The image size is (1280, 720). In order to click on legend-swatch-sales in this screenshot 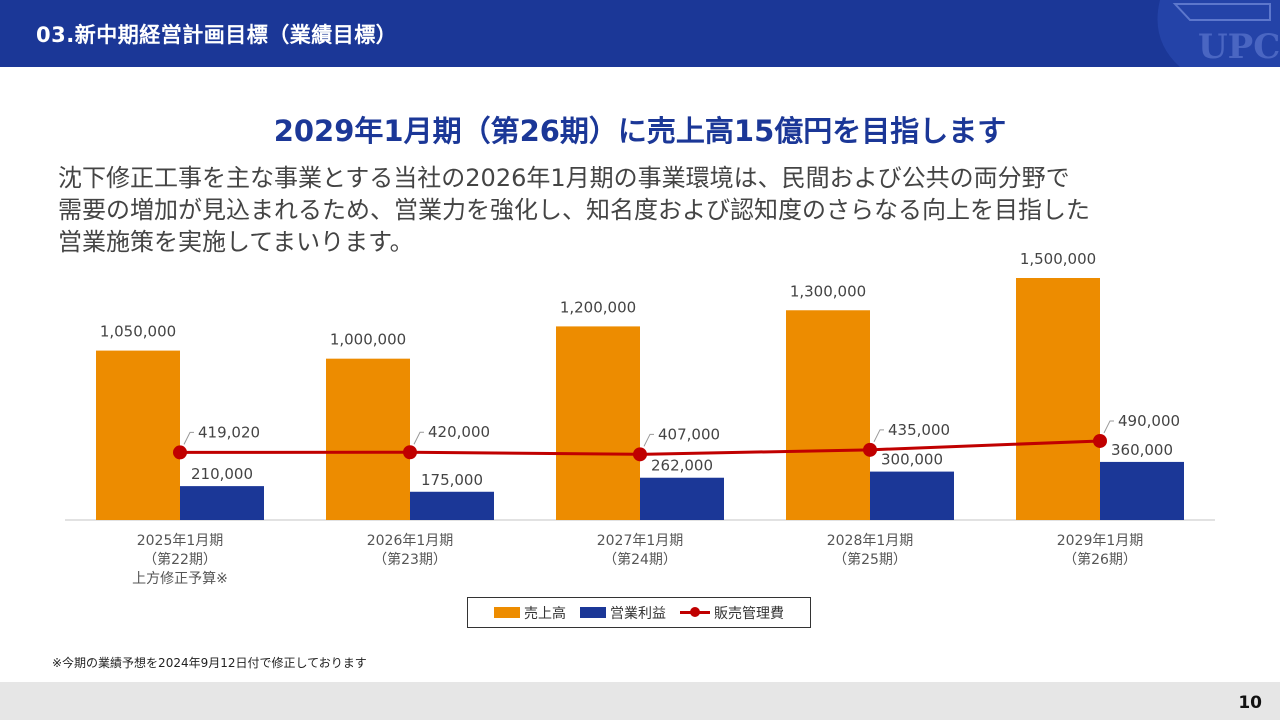, I will do `click(507, 612)`.